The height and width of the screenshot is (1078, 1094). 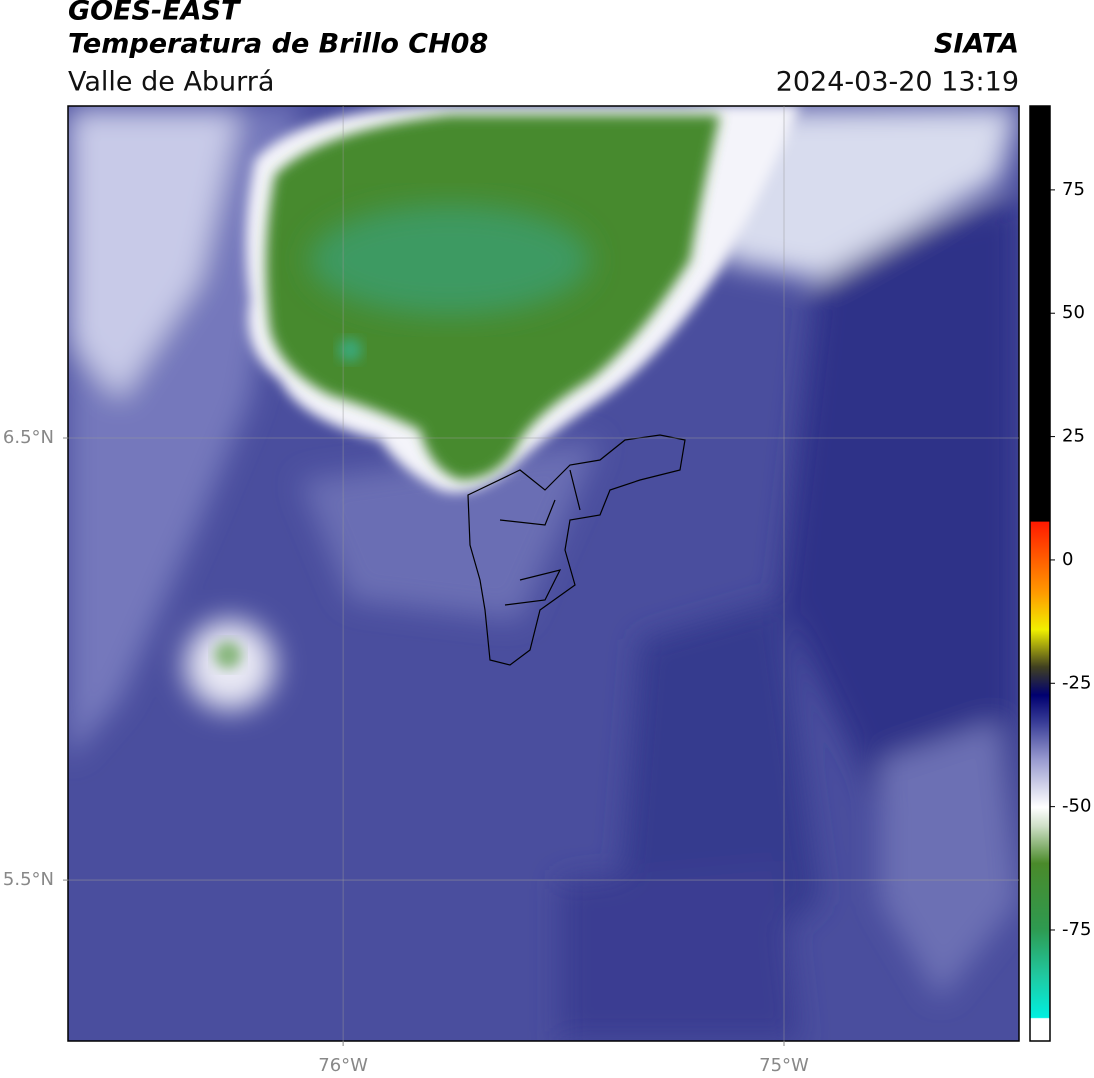 What do you see at coordinates (1073, 312) in the screenshot?
I see `colorbar-tick-label: 50` at bounding box center [1073, 312].